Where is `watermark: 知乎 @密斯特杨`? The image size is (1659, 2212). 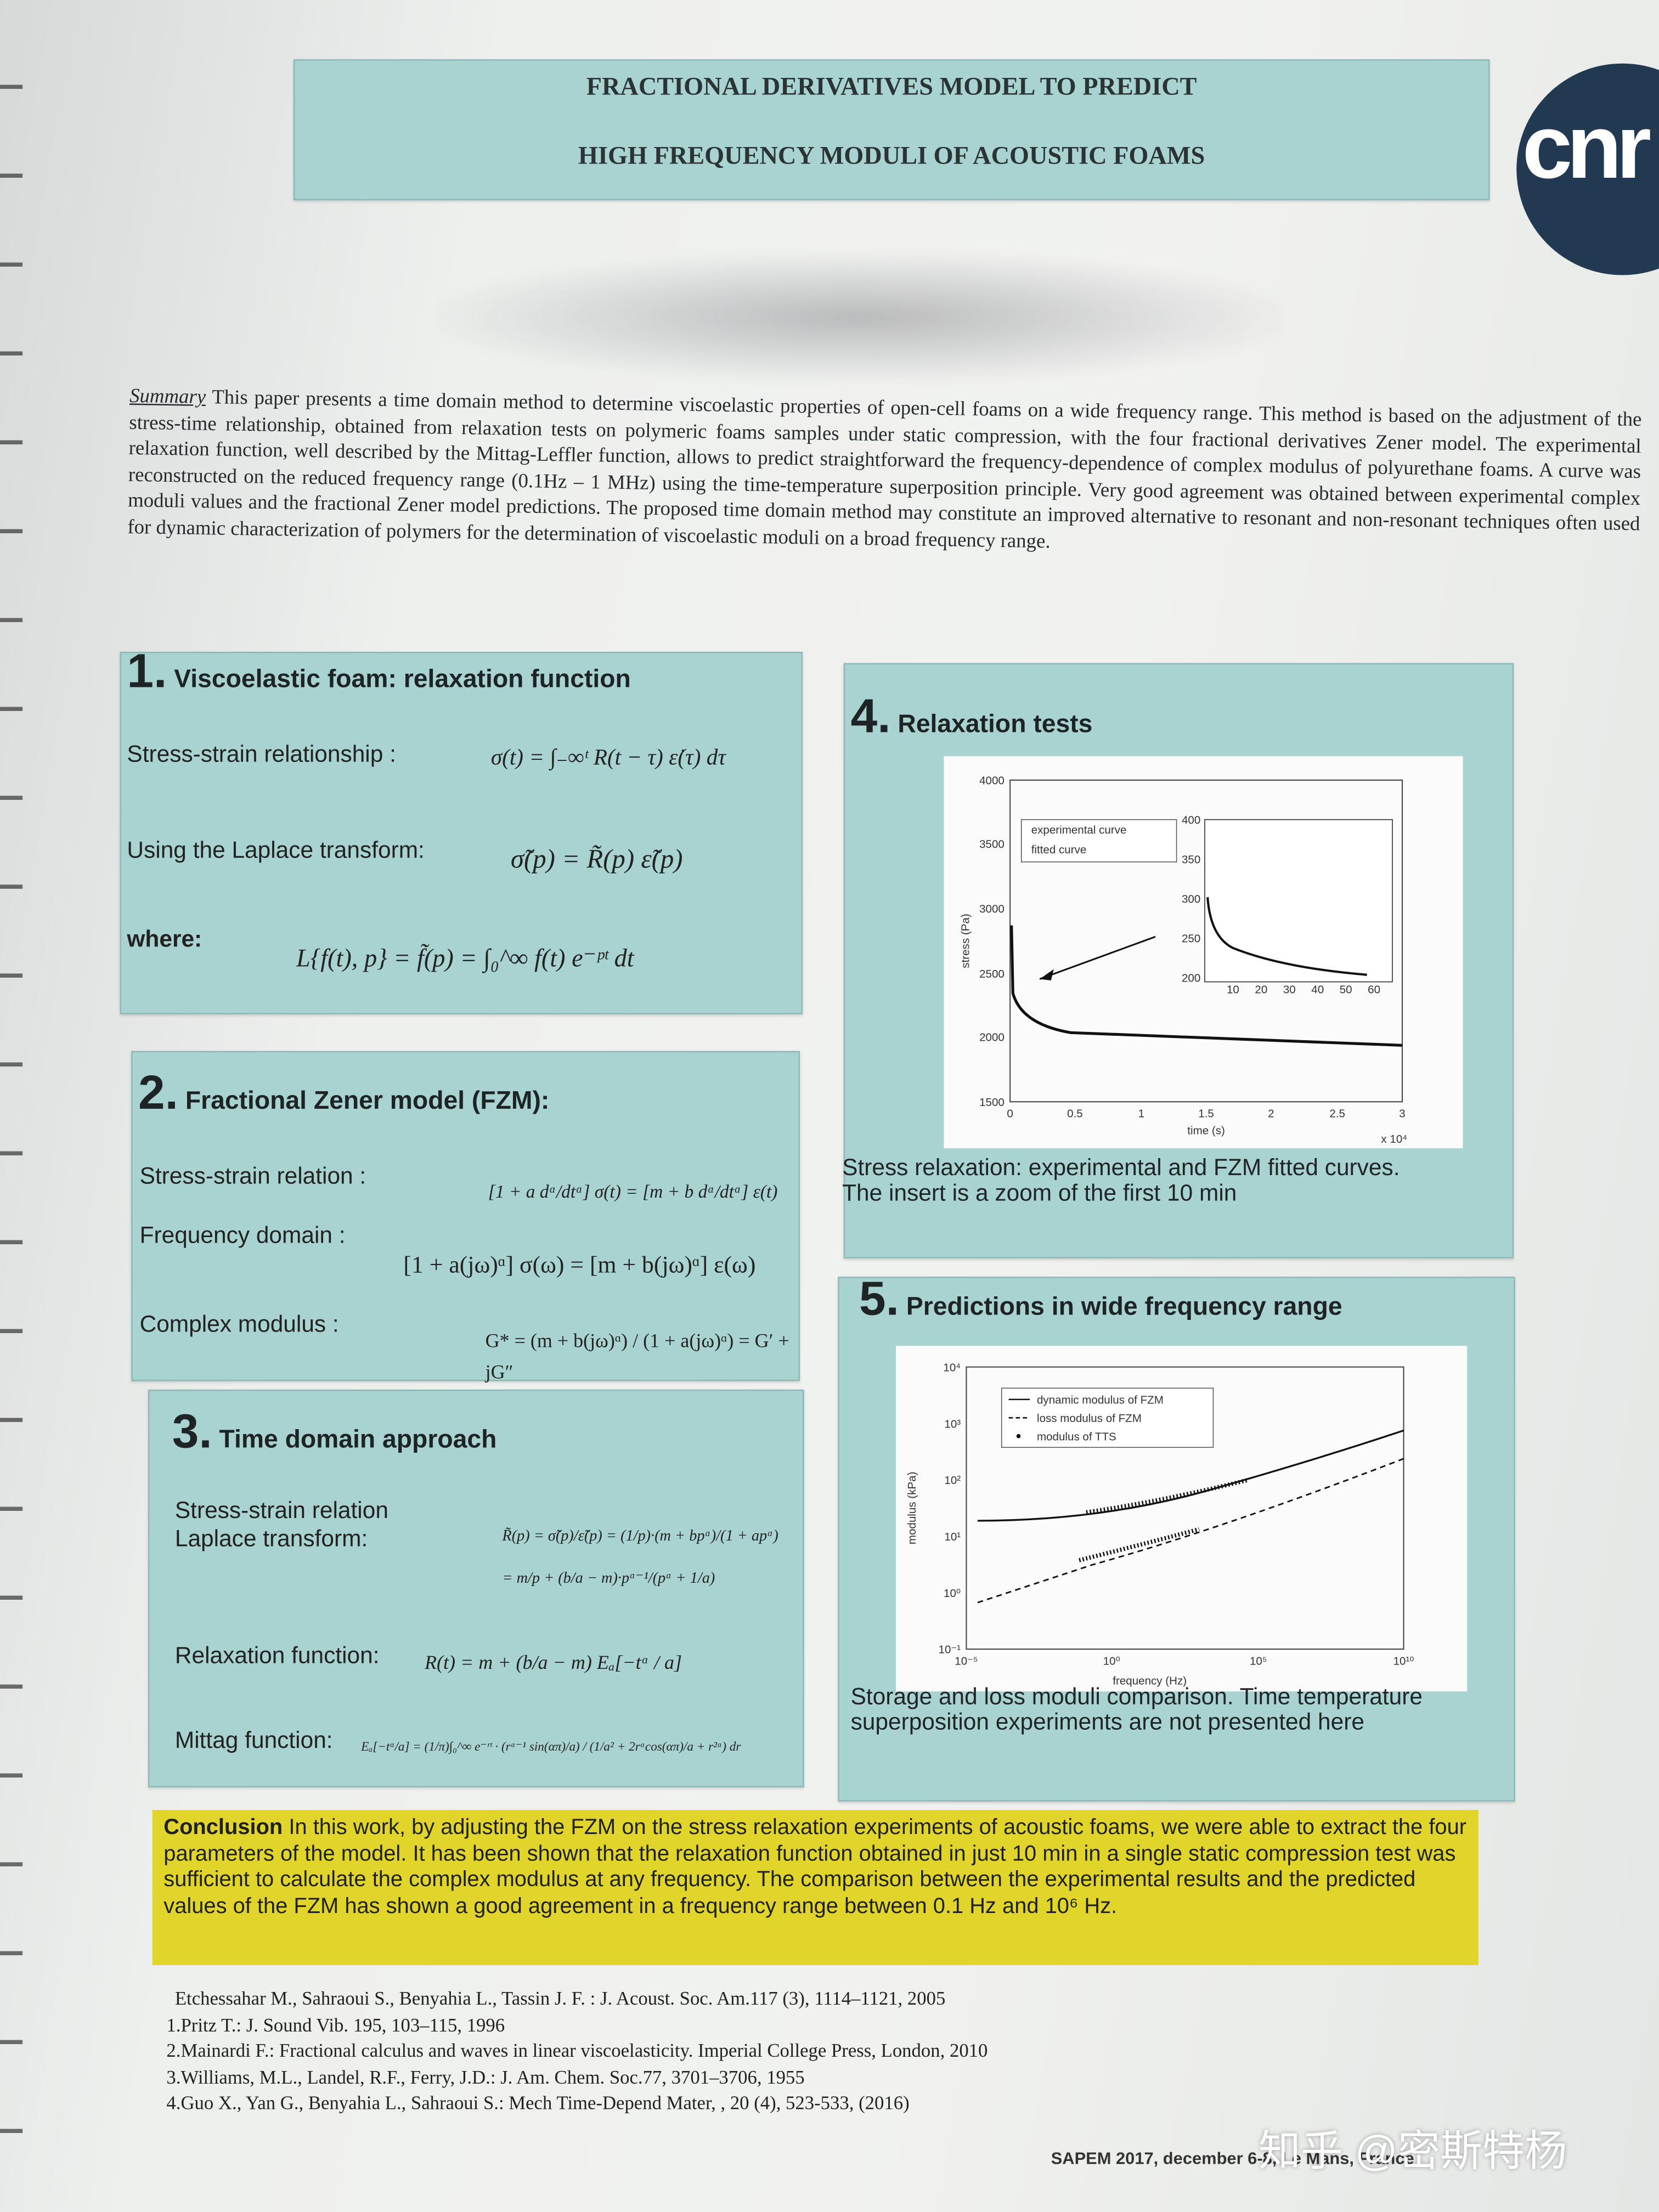
watermark: 知乎 @密斯特杨 is located at coordinates (1413, 2152).